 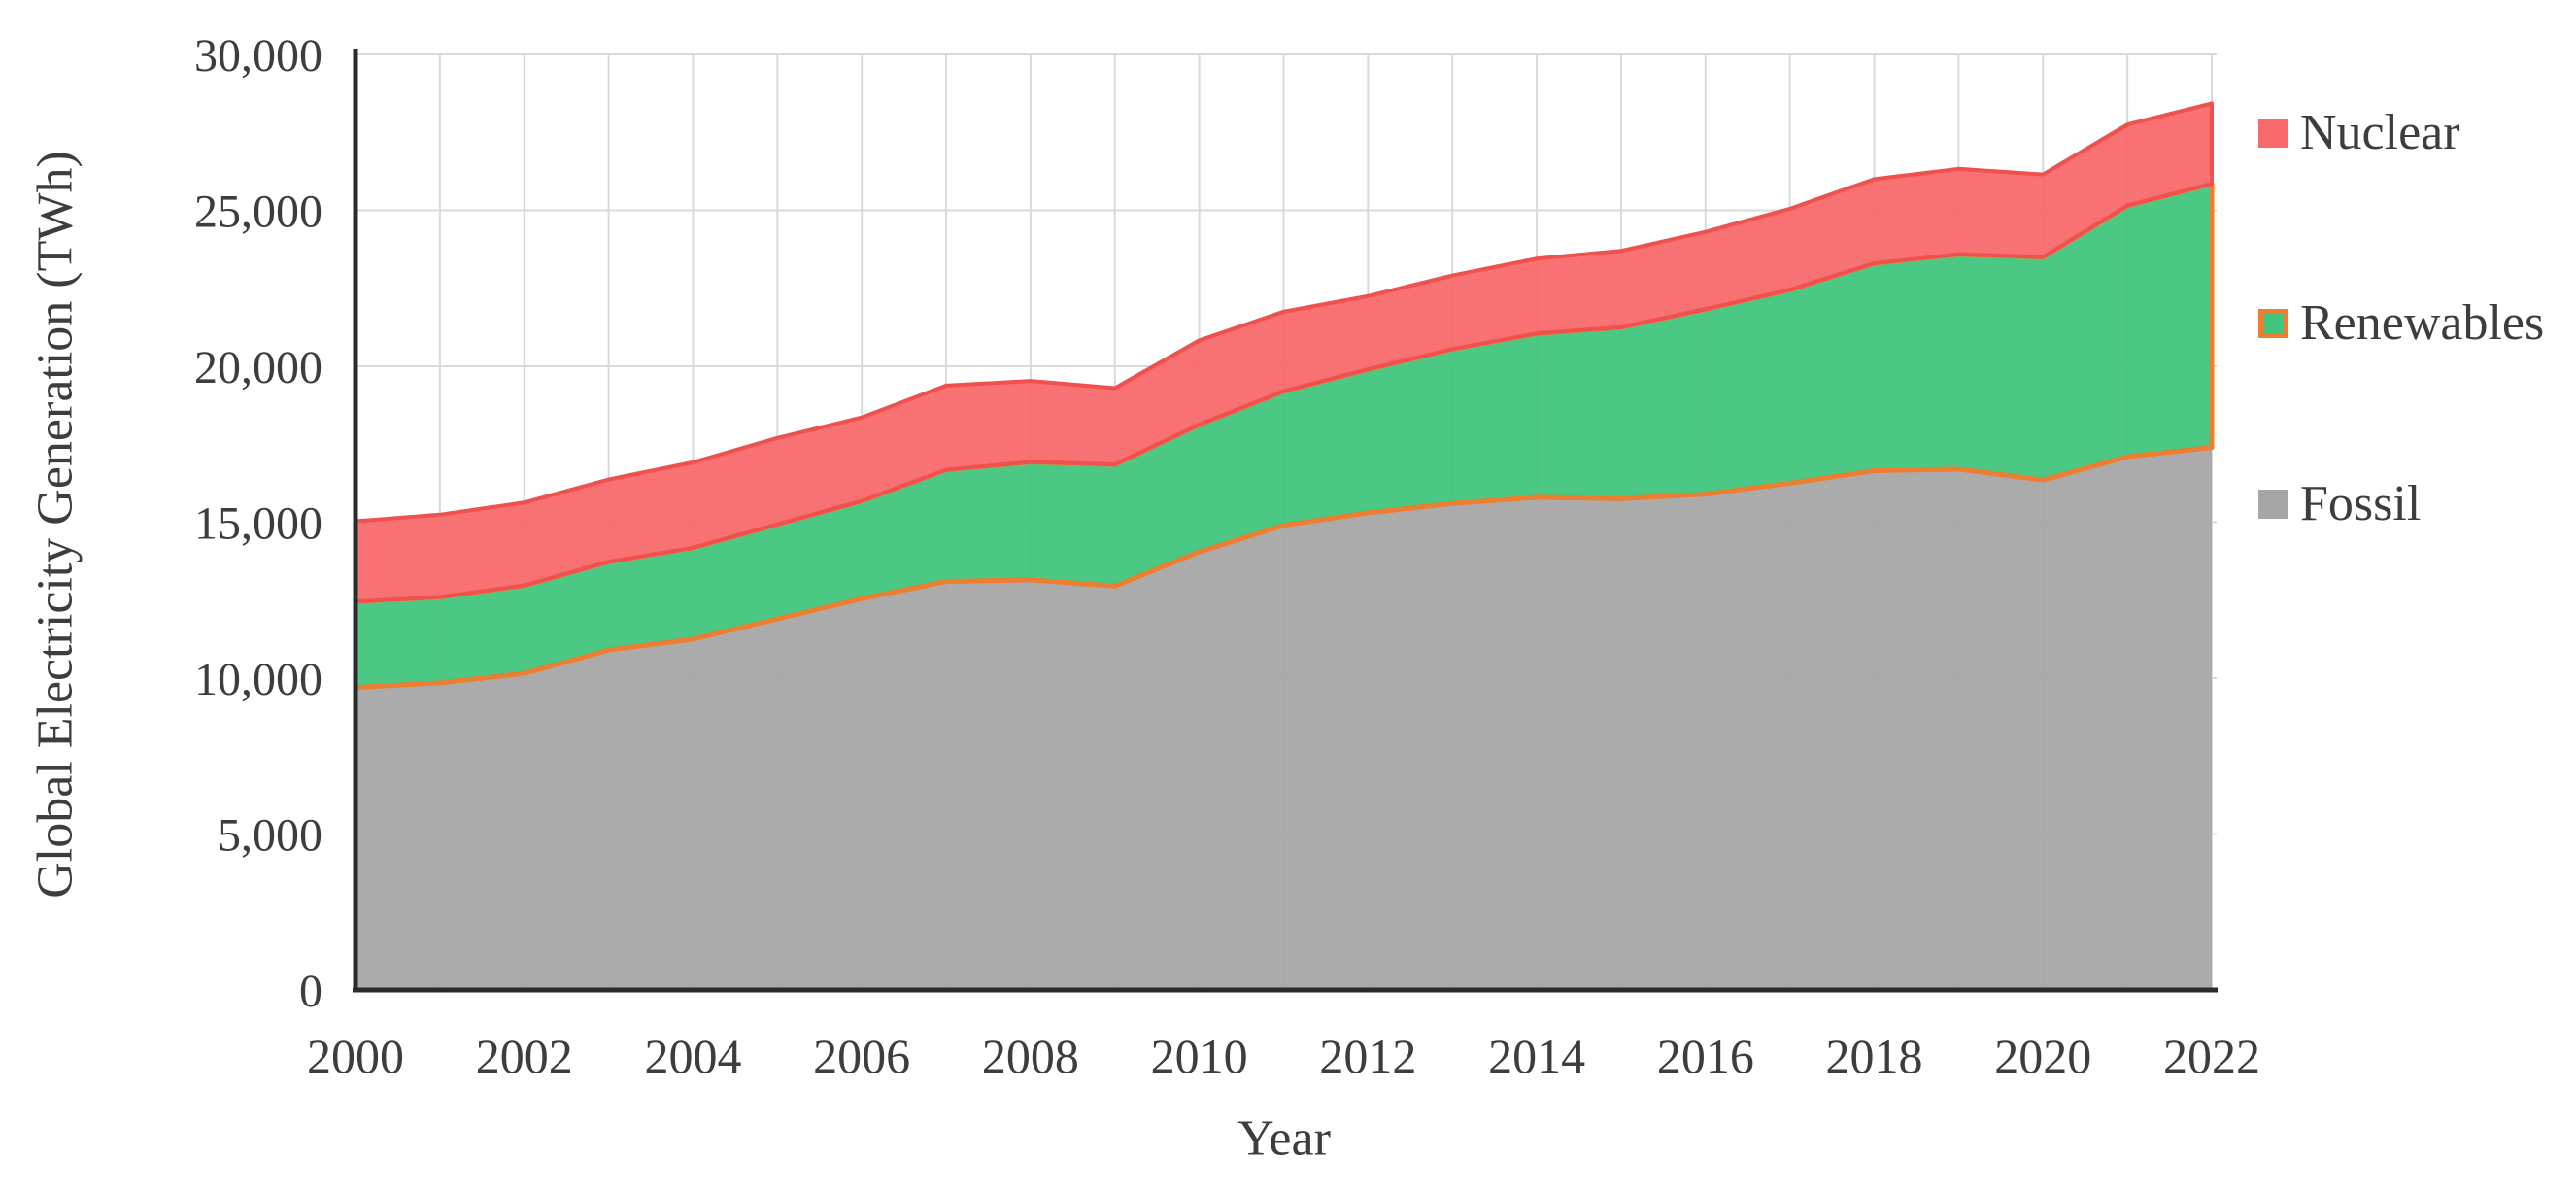 I want to click on y-axis-title: Global Electricity Generation (TWh), so click(x=55, y=525).